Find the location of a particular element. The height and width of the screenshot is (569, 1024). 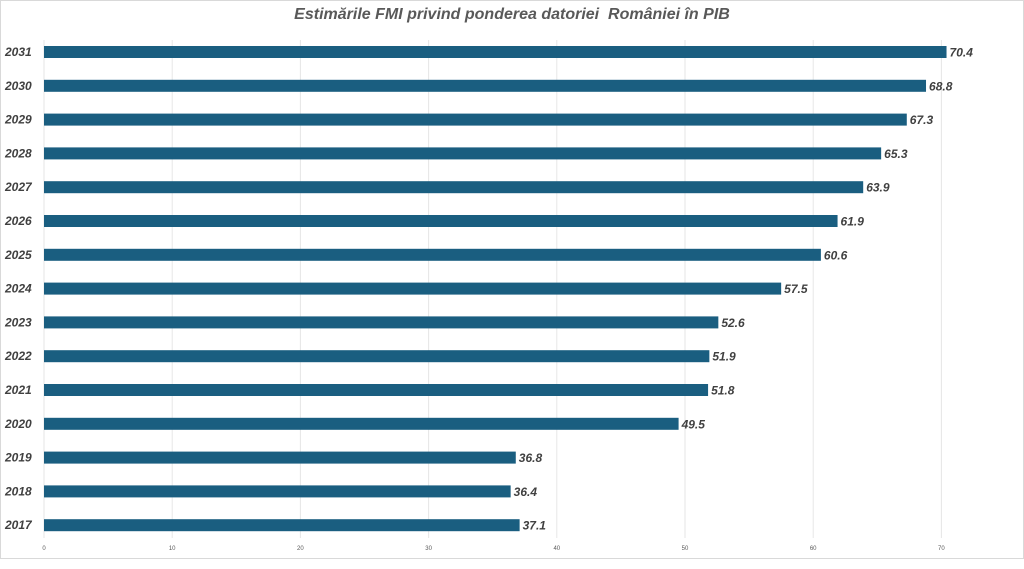

x-tick-label: 10 is located at coordinates (172, 549).